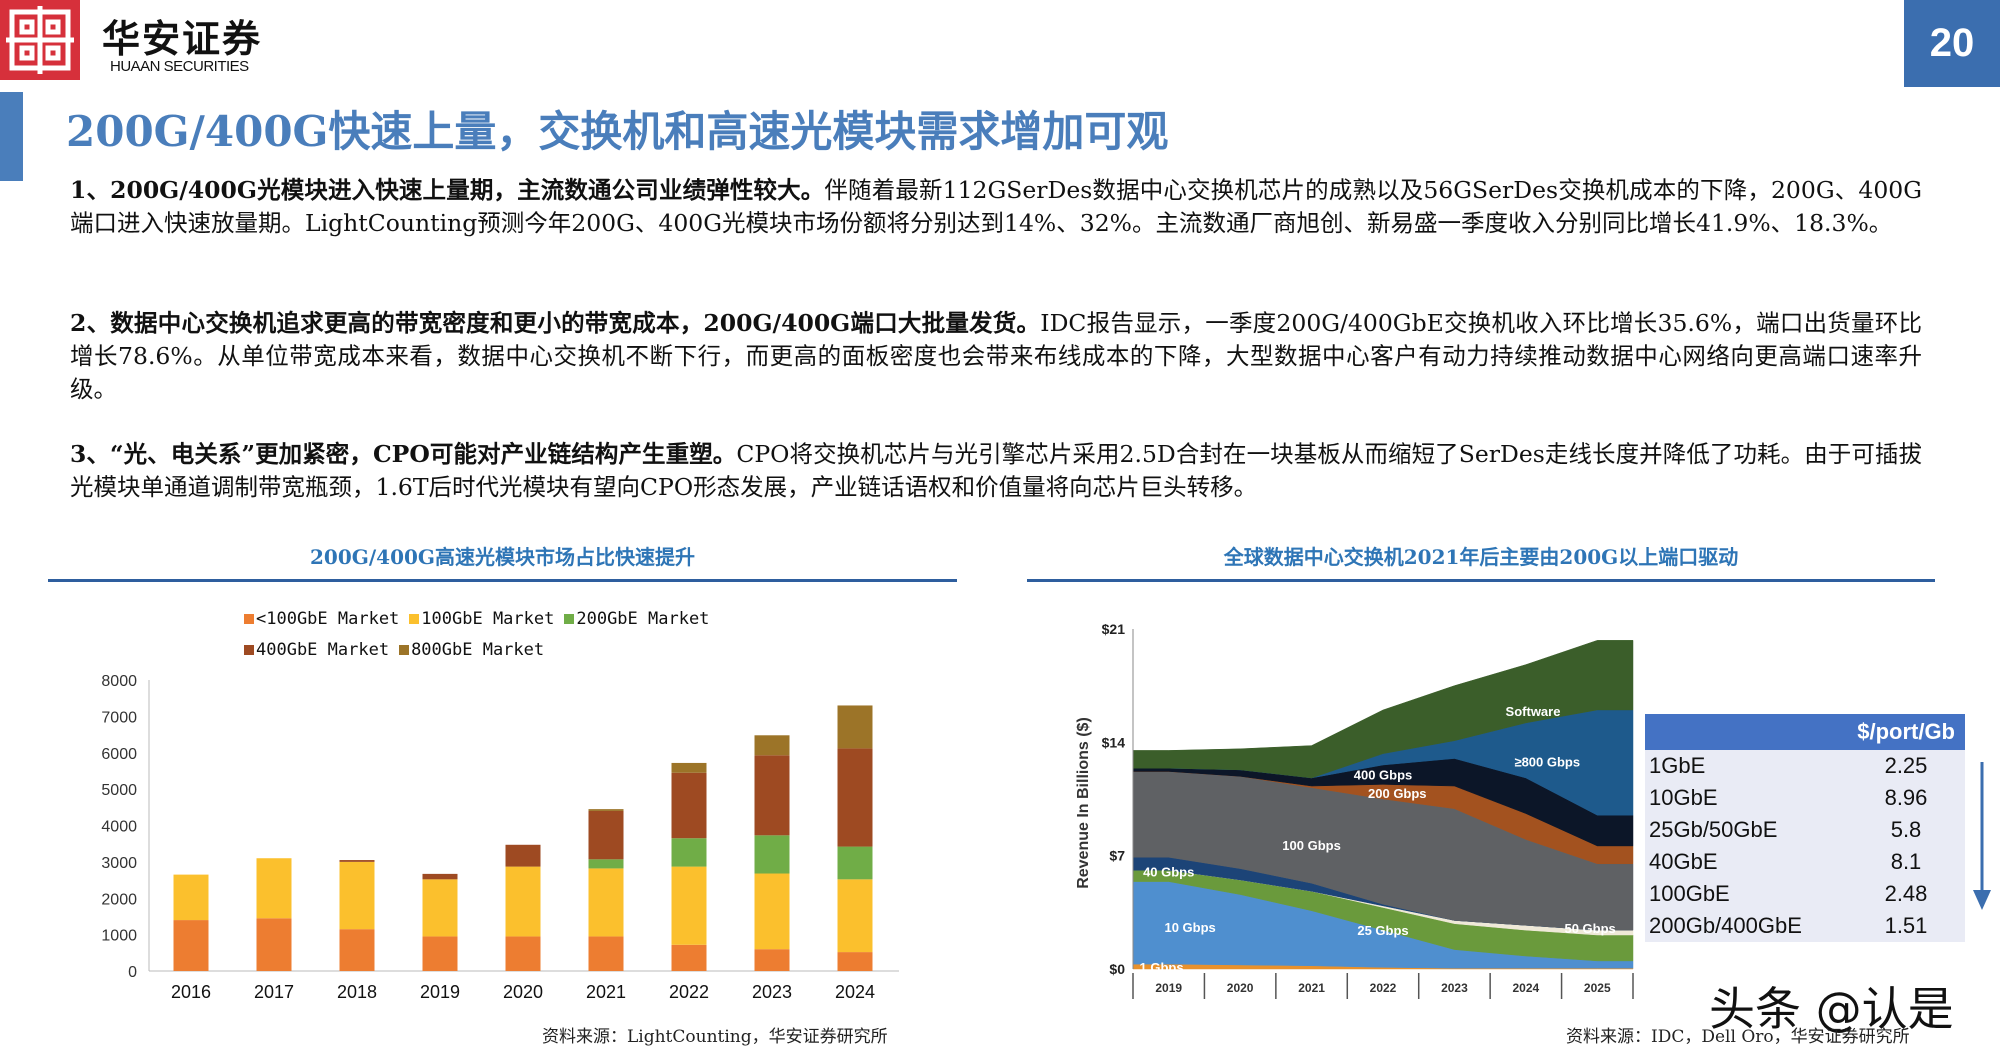  What do you see at coordinates (119, 936) in the screenshot?
I see `y-tick-label: 1000` at bounding box center [119, 936].